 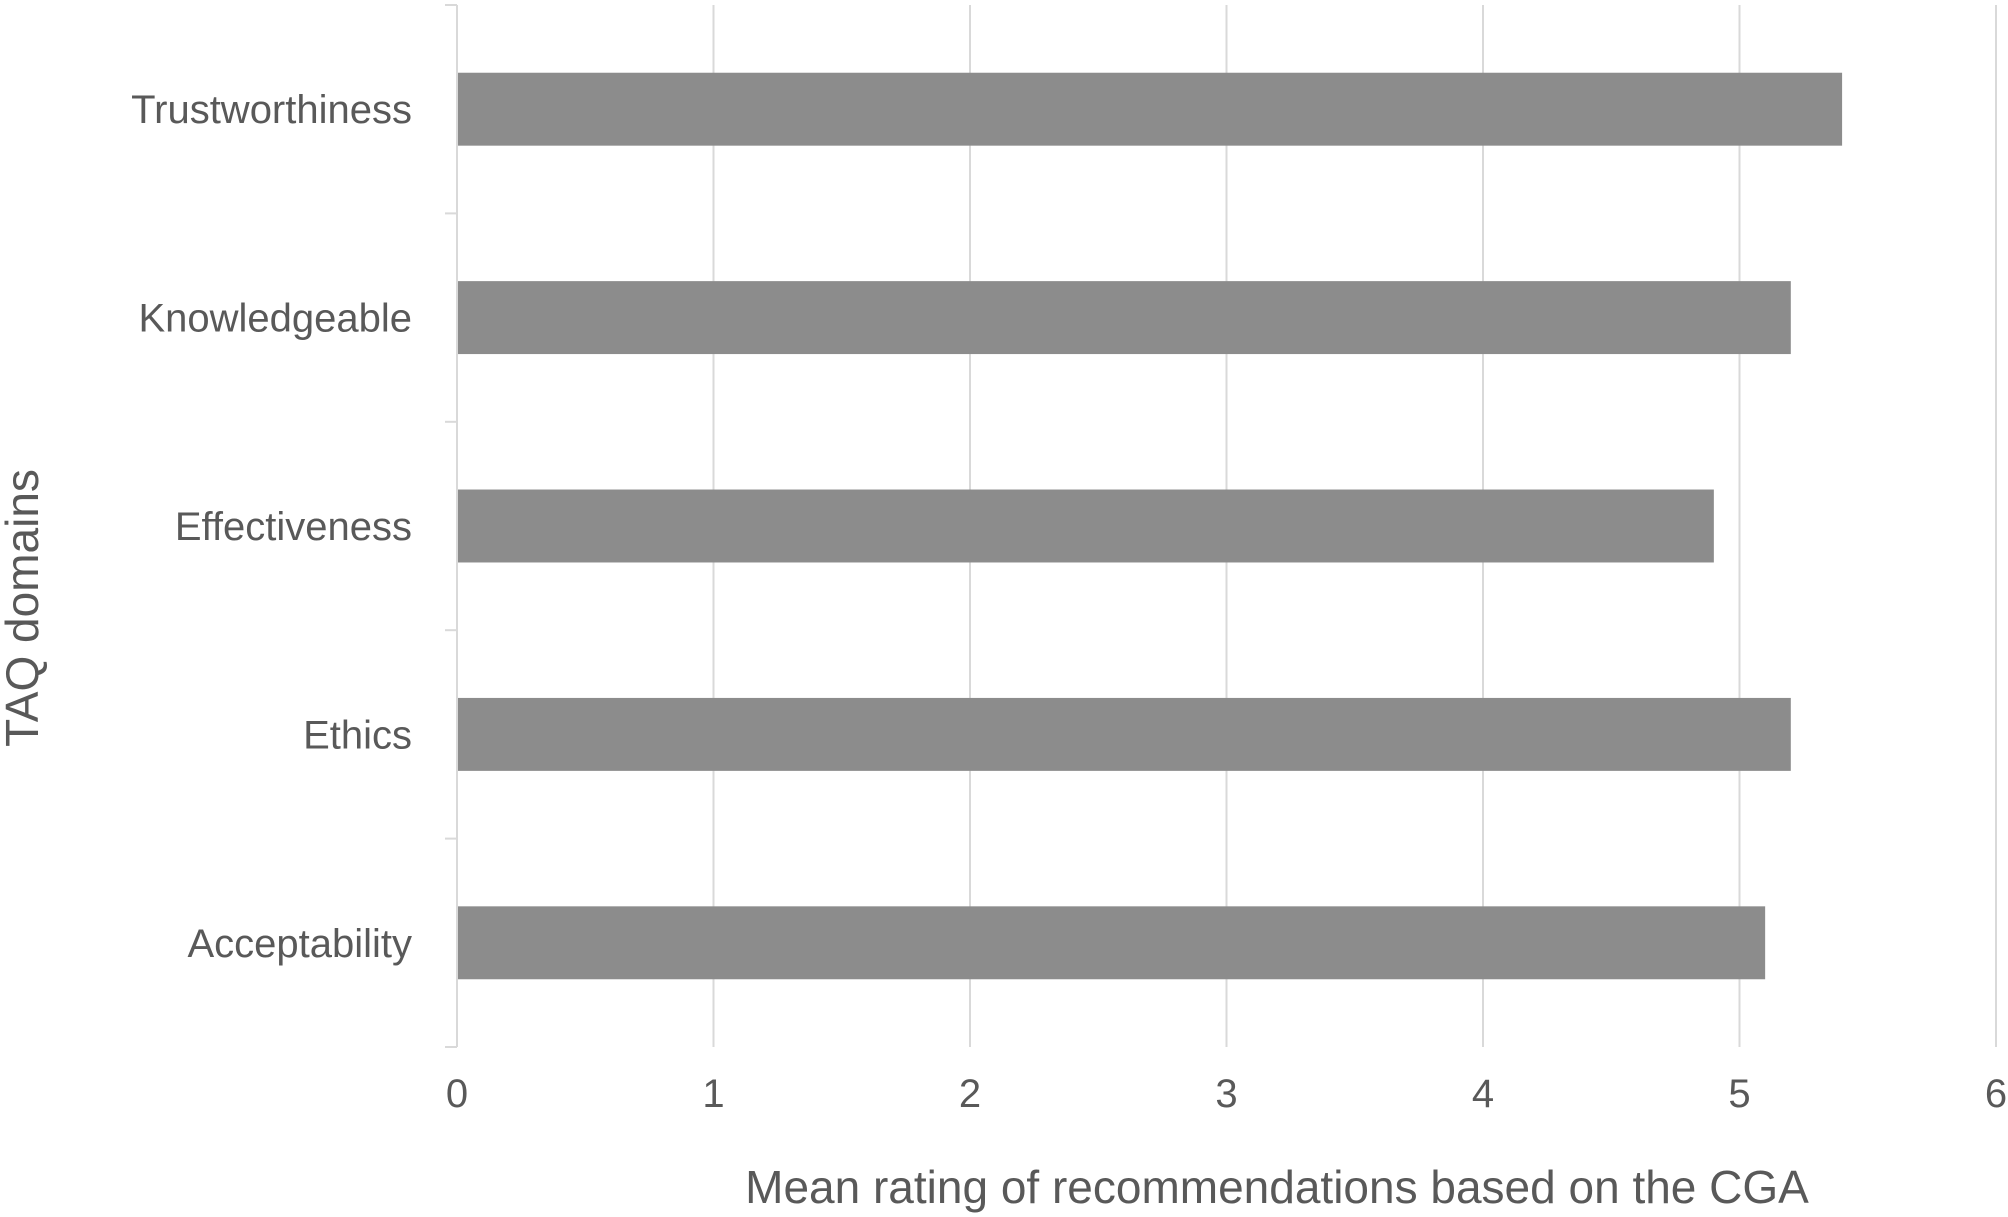 What do you see at coordinates (24, 608) in the screenshot?
I see `y-axis-title: TAQ domains` at bounding box center [24, 608].